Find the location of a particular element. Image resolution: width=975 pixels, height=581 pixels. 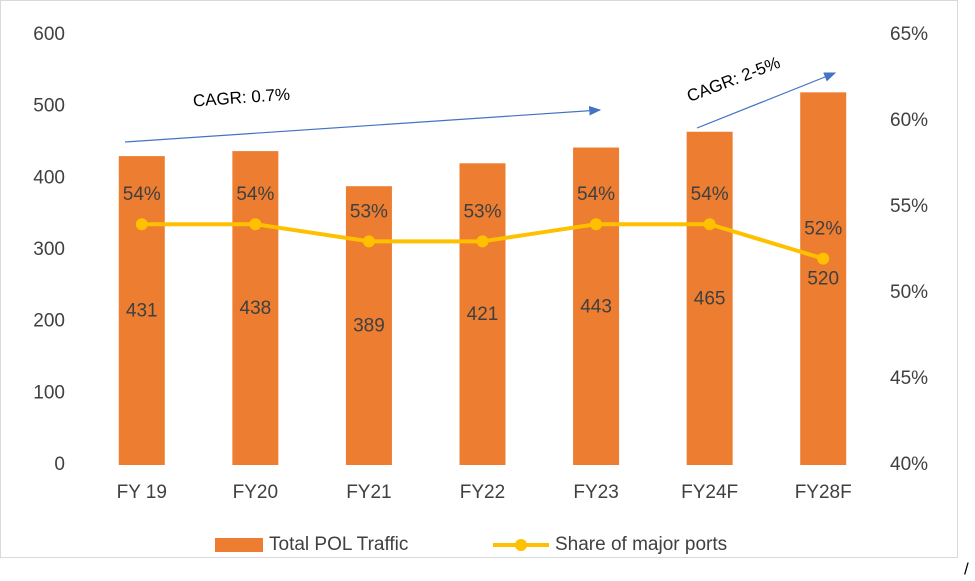

y-tick-label: 600 is located at coordinates (49, 34).